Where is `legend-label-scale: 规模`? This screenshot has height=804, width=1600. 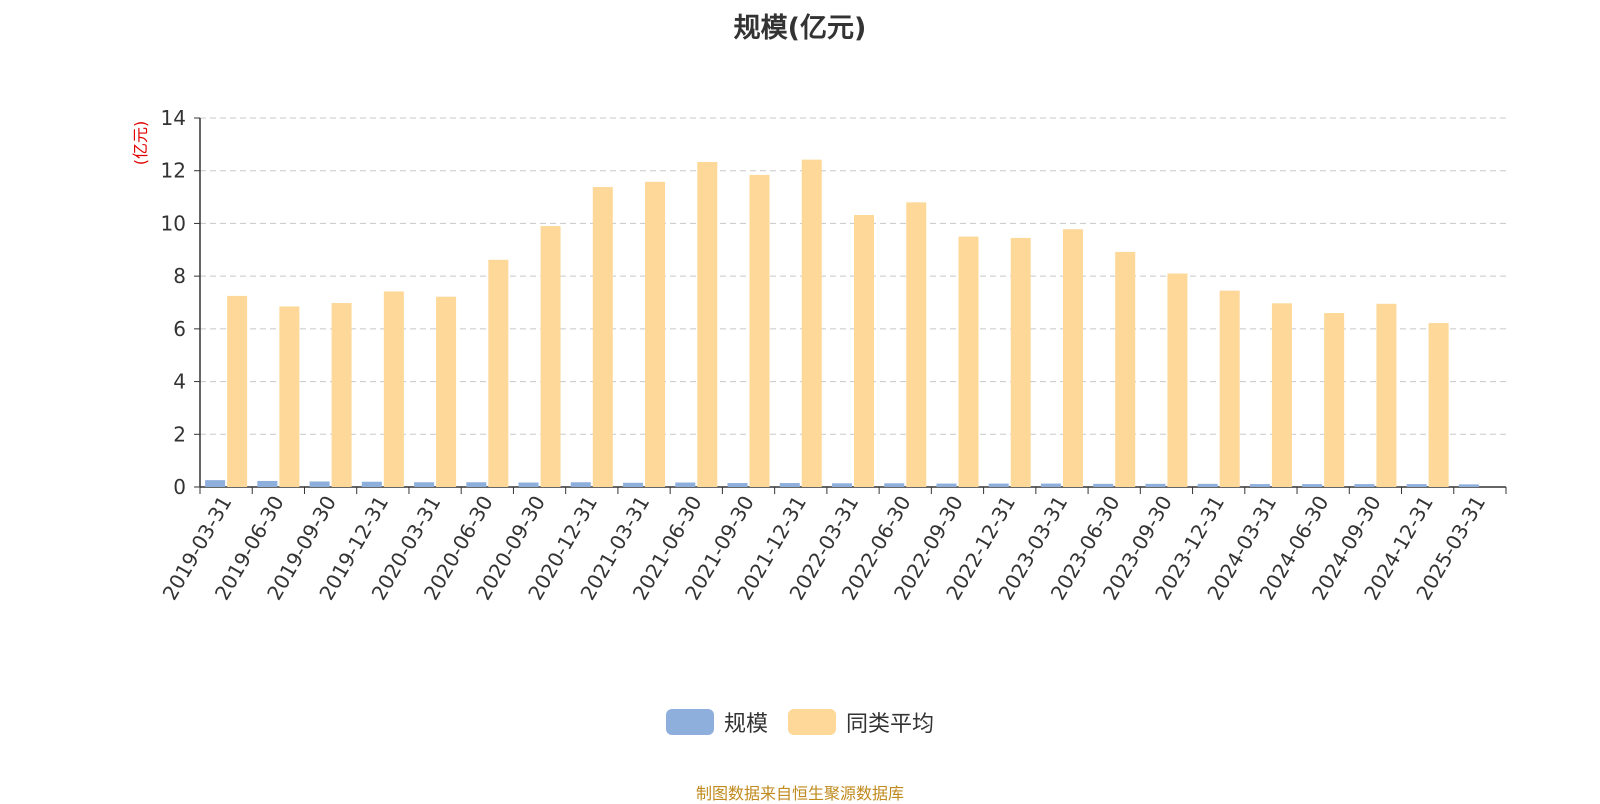 legend-label-scale: 规模 is located at coordinates (745, 724).